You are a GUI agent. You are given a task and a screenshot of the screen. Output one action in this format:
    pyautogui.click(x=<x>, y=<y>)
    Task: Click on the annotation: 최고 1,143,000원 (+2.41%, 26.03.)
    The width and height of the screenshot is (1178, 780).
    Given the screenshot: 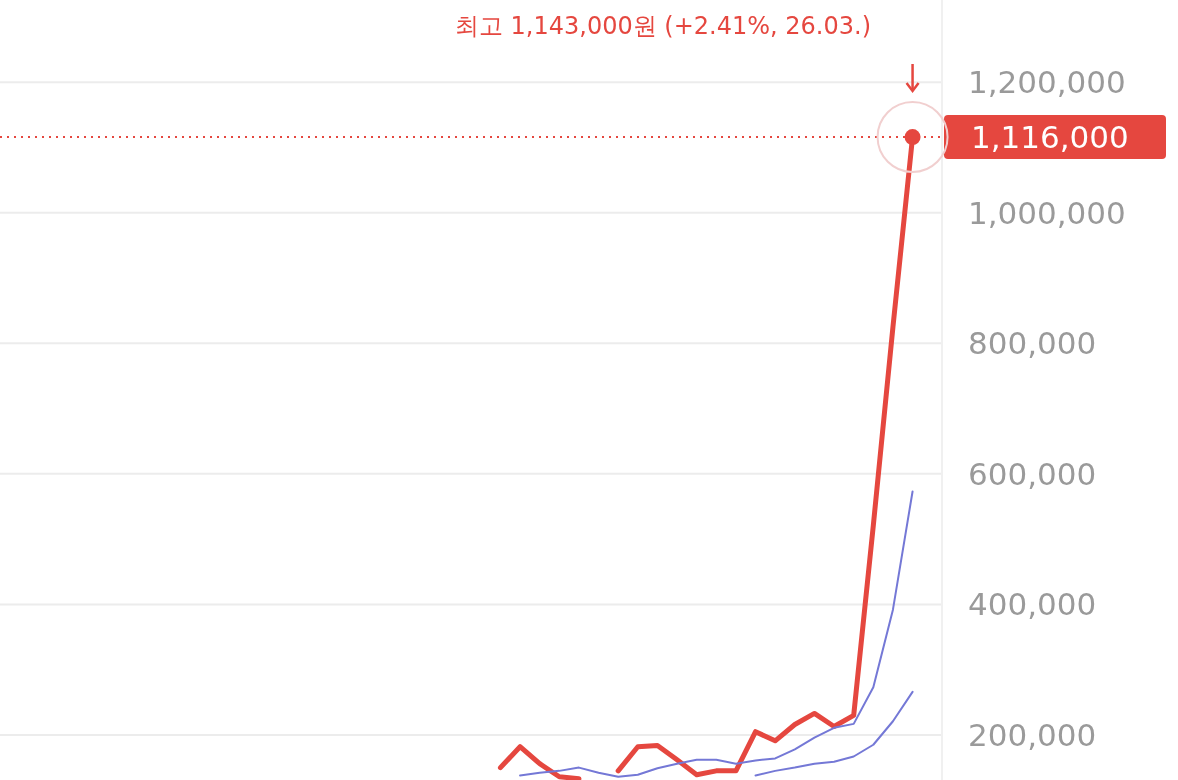 What is the action you would take?
    pyautogui.click(x=663, y=26)
    